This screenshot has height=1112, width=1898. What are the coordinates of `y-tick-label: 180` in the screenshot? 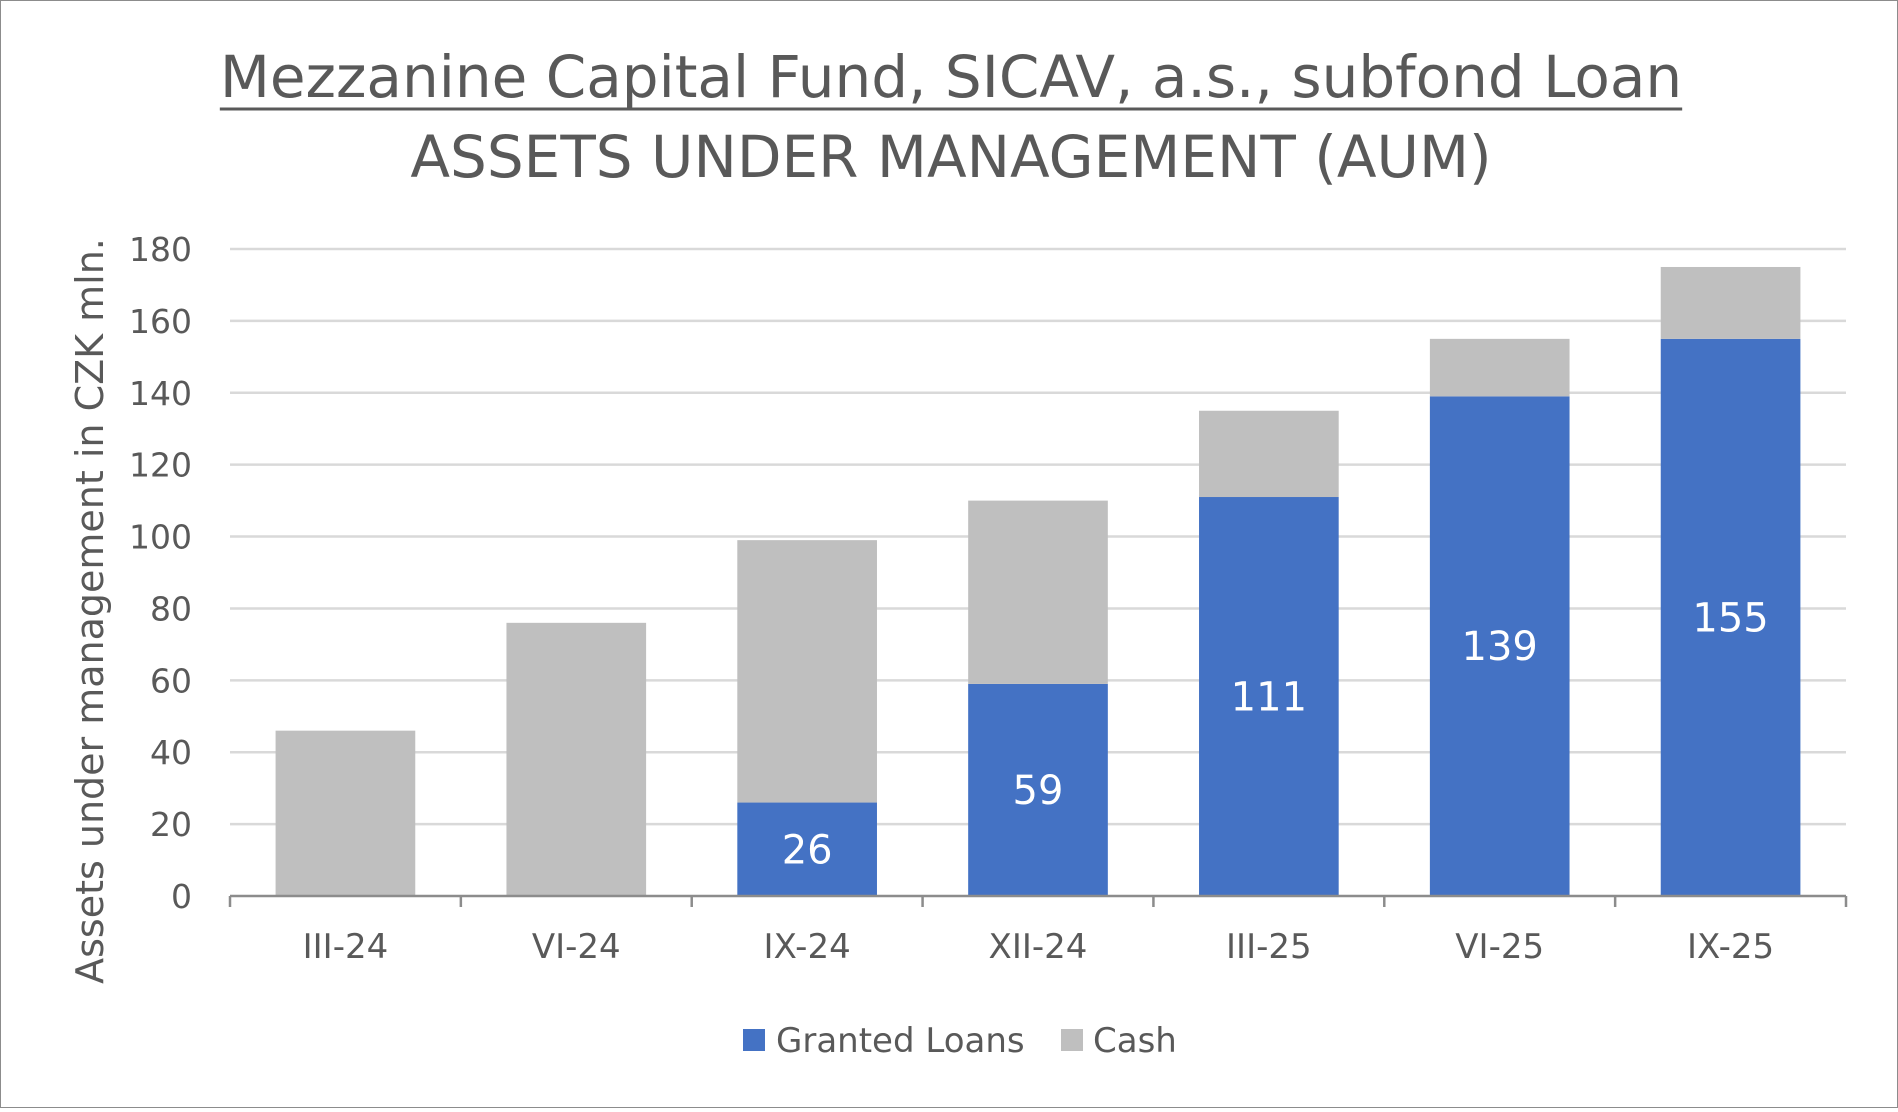 It's located at (160, 249).